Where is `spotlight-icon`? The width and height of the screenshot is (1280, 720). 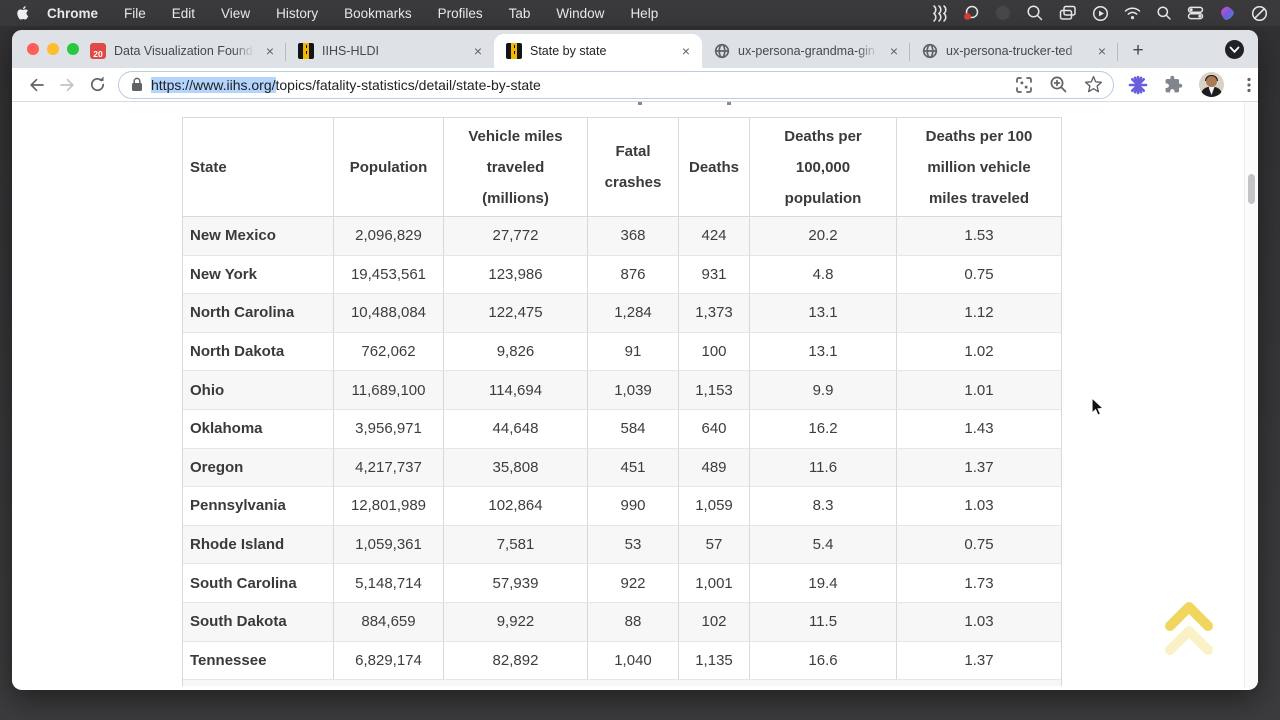
spotlight-icon is located at coordinates (1164, 13).